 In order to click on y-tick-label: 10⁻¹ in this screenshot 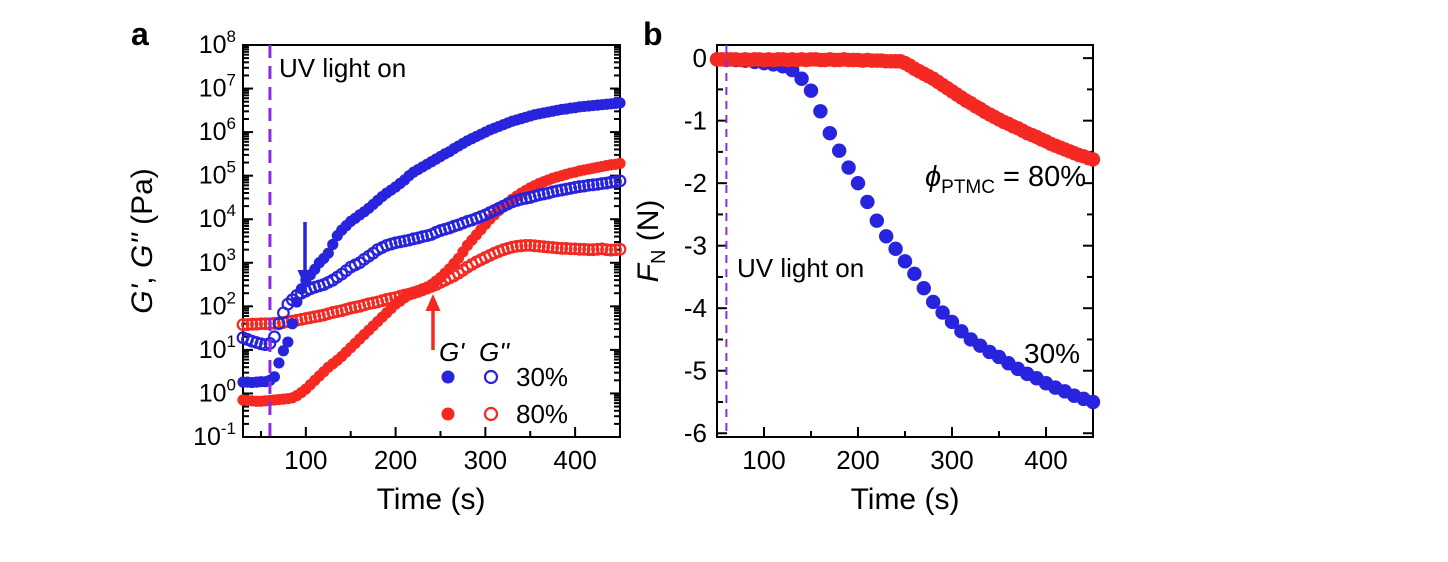, I will do `click(214, 435)`.